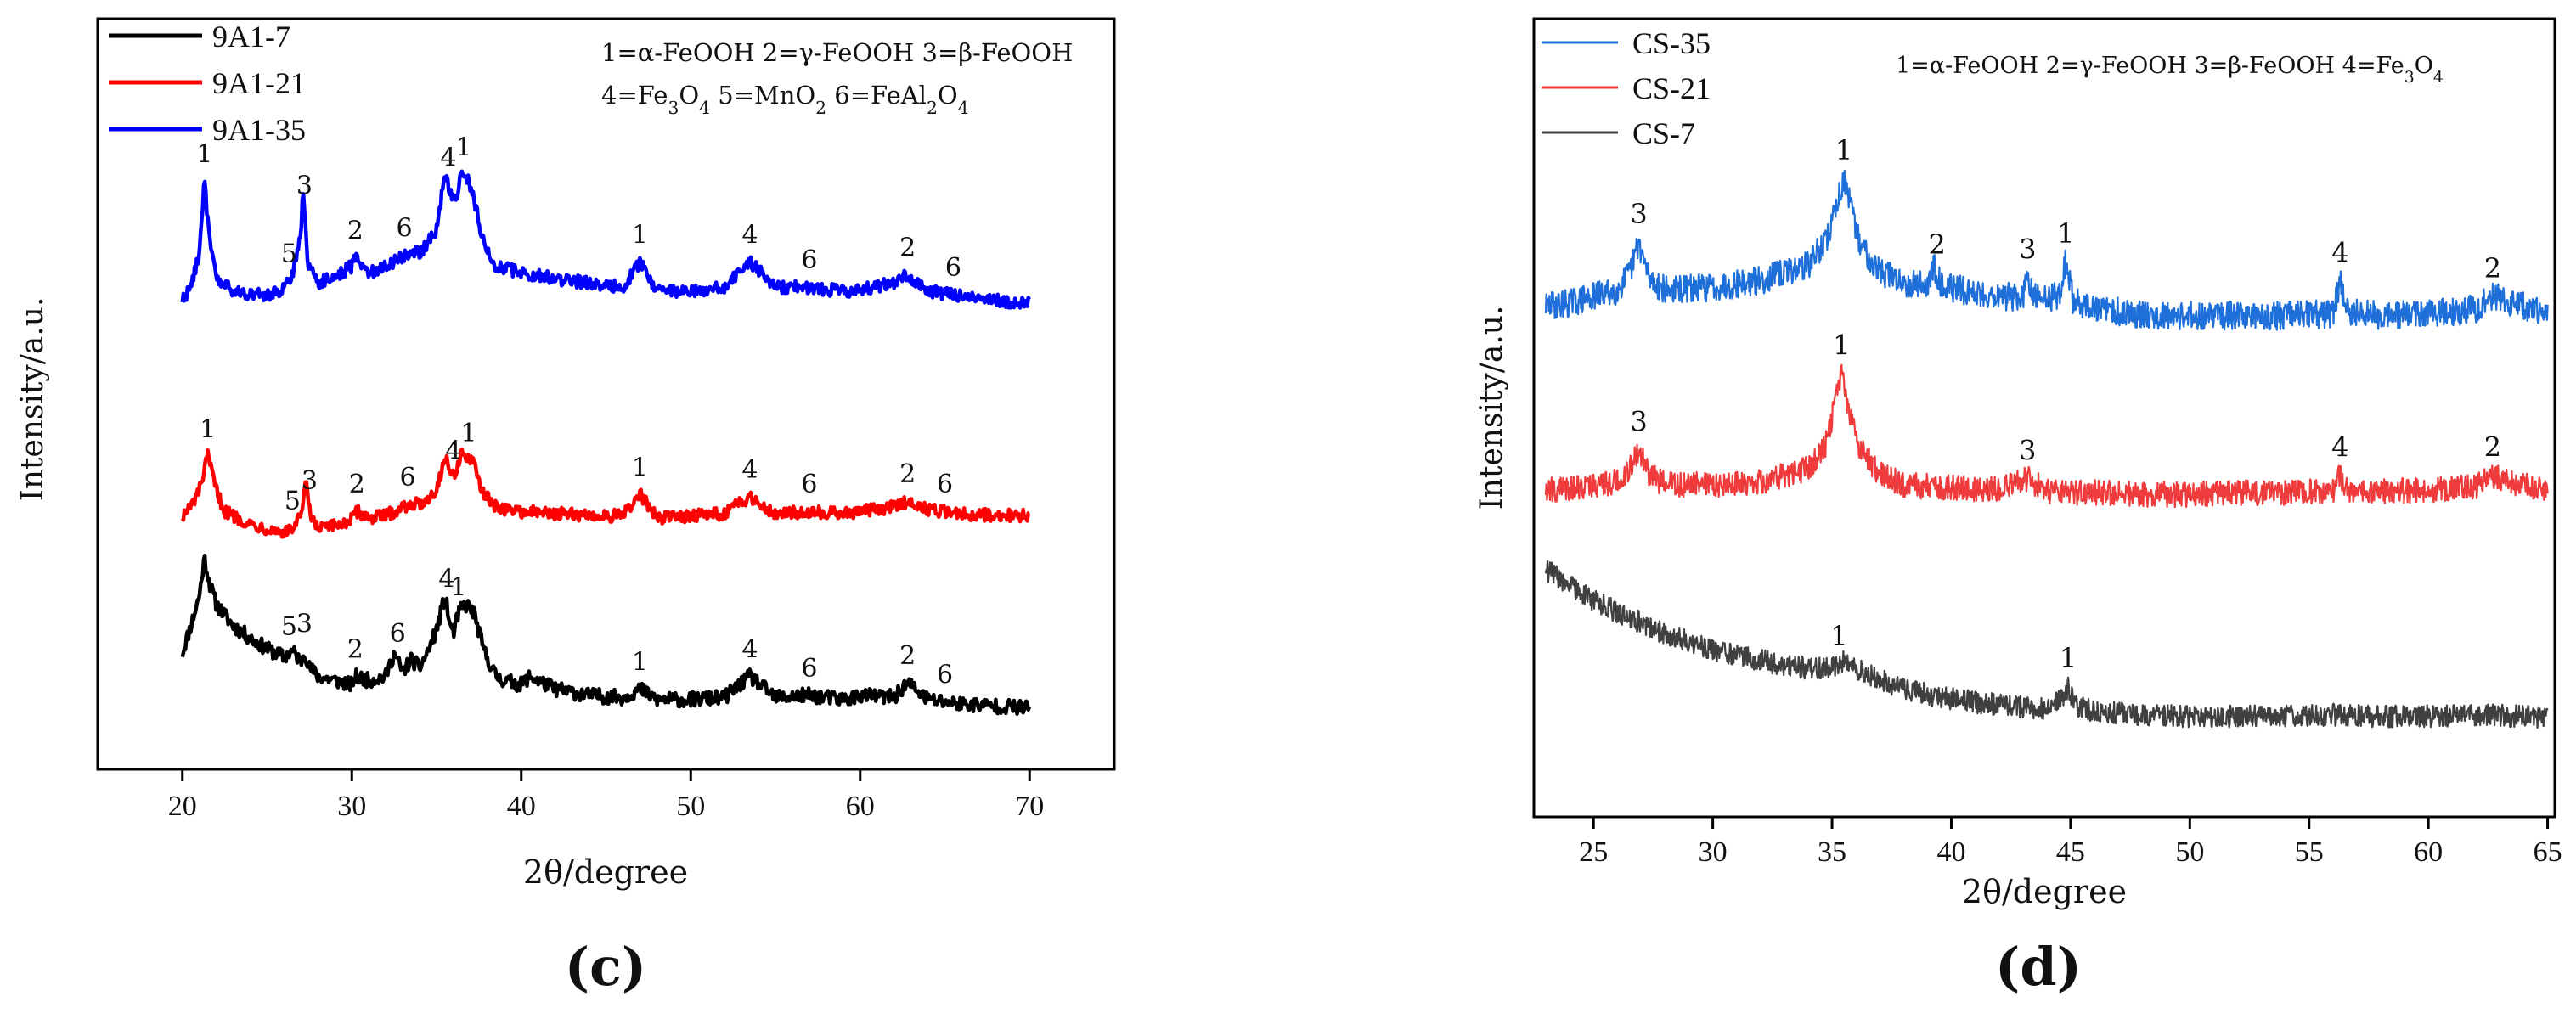 The width and height of the screenshot is (2576, 1019). What do you see at coordinates (1832, 852) in the screenshot?
I see `x-tick-label: 35` at bounding box center [1832, 852].